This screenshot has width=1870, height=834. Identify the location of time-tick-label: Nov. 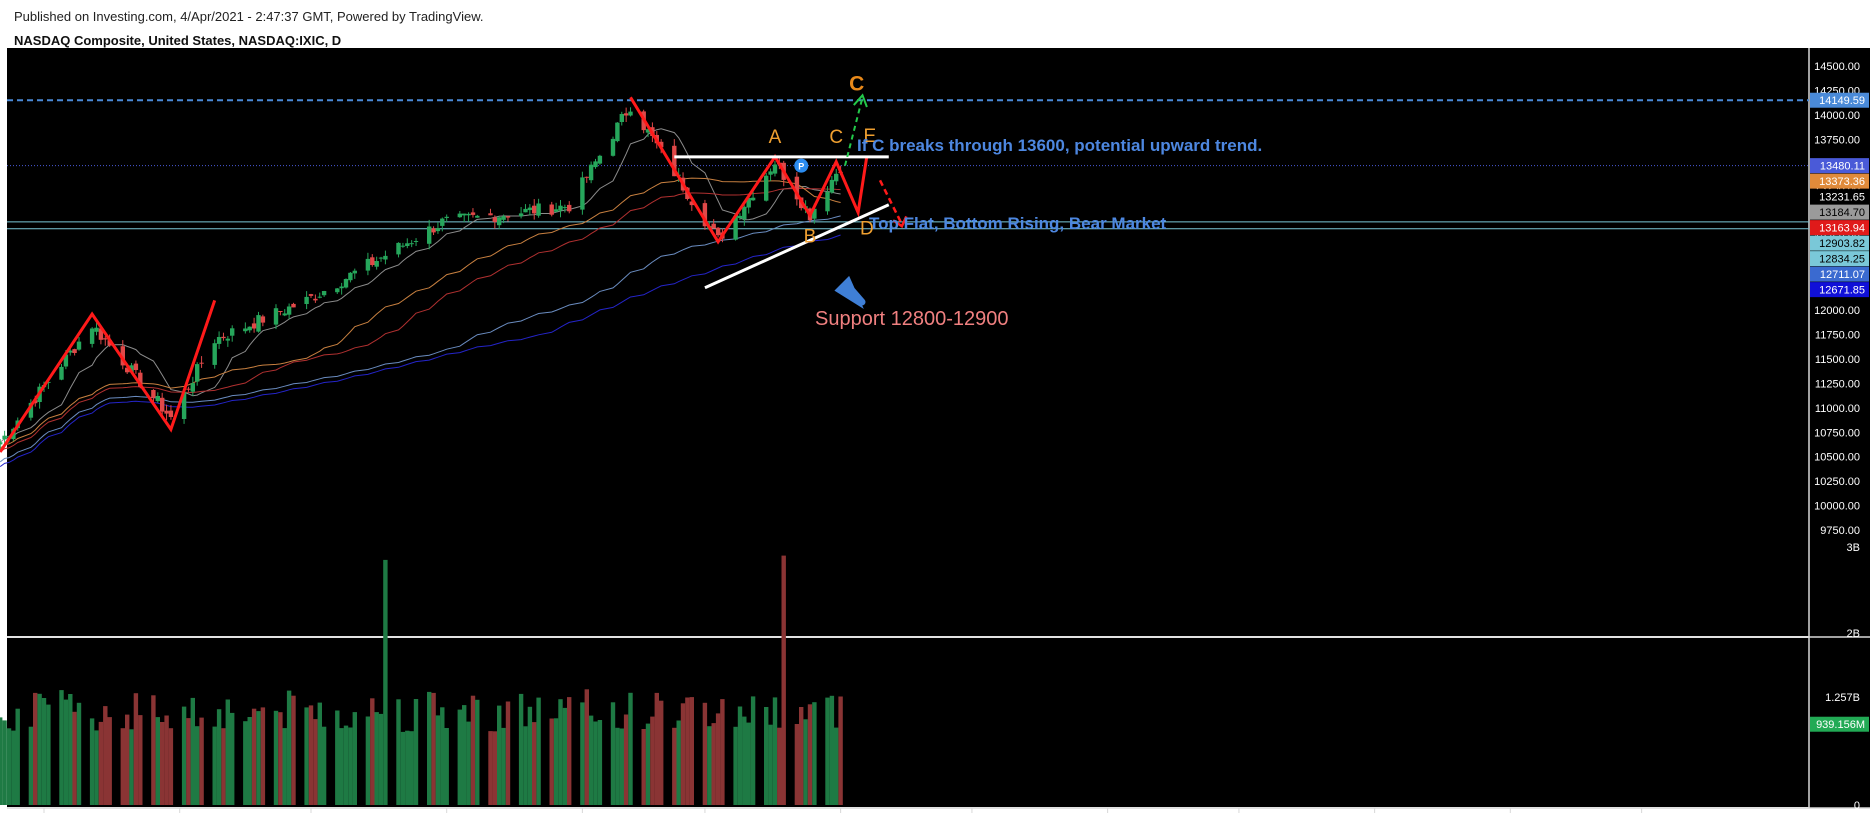
(190, 823).